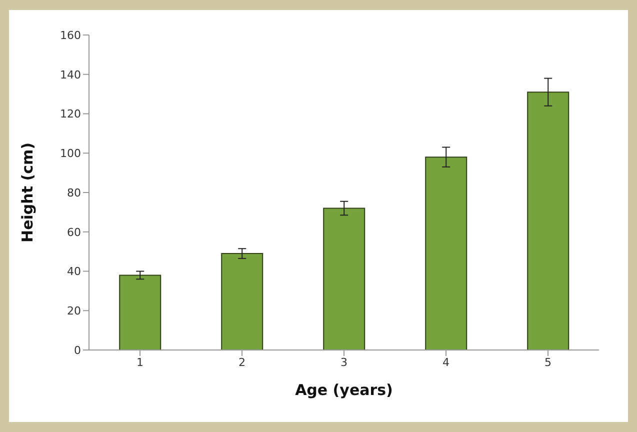 Image resolution: width=637 pixels, height=432 pixels. Describe the element at coordinates (74, 271) in the screenshot. I see `y-tick-label: 40` at that location.